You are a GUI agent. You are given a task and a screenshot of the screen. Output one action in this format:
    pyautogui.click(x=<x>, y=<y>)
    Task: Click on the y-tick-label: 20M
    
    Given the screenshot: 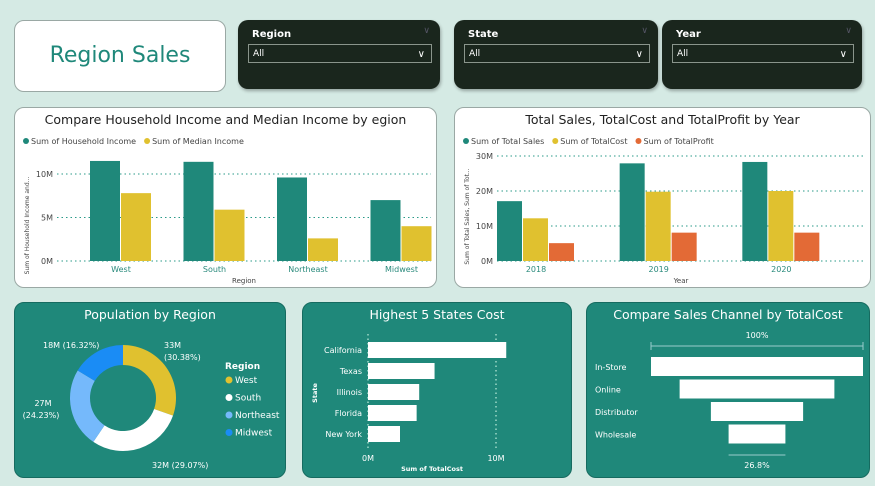 What is the action you would take?
    pyautogui.click(x=484, y=191)
    